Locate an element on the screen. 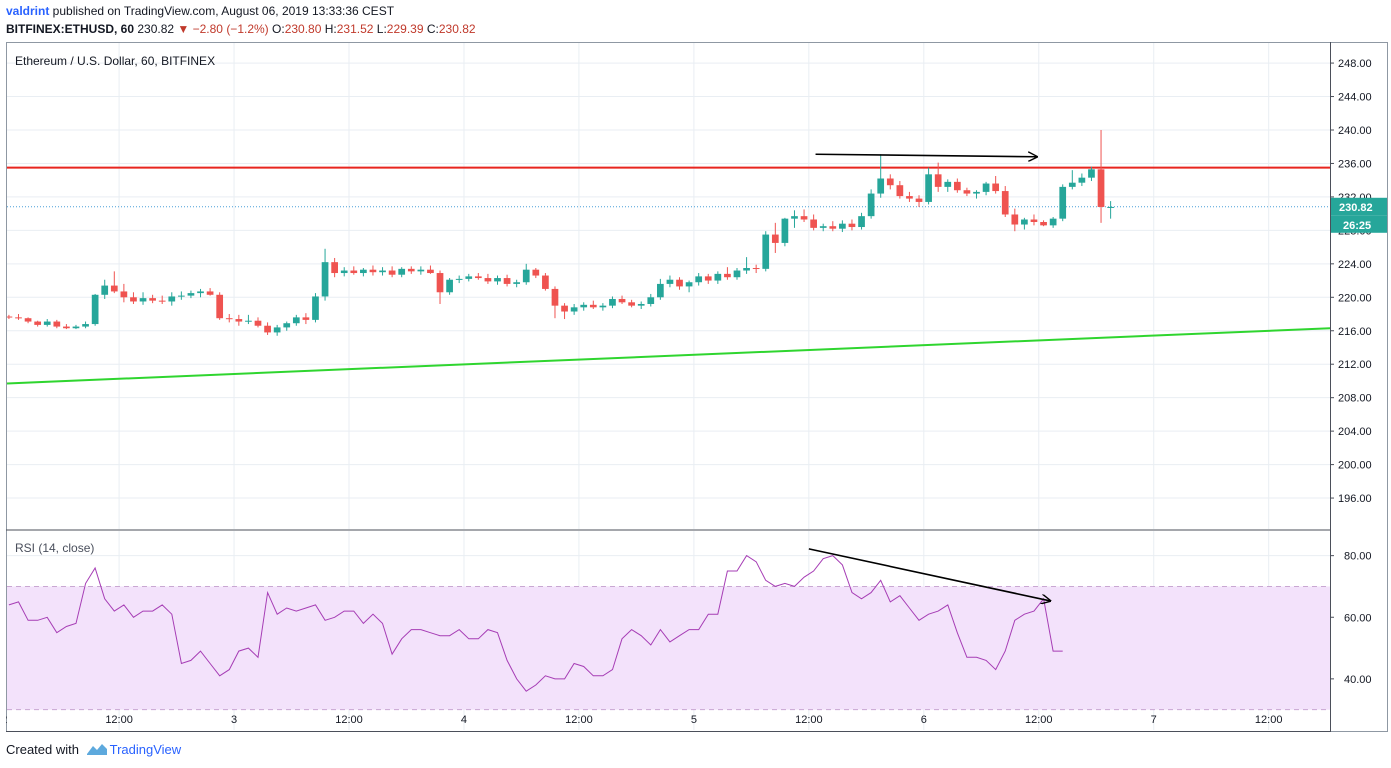 Image resolution: width=1391 pixels, height=768 pixels. publisher-name: valdrint is located at coordinates (28, 11).